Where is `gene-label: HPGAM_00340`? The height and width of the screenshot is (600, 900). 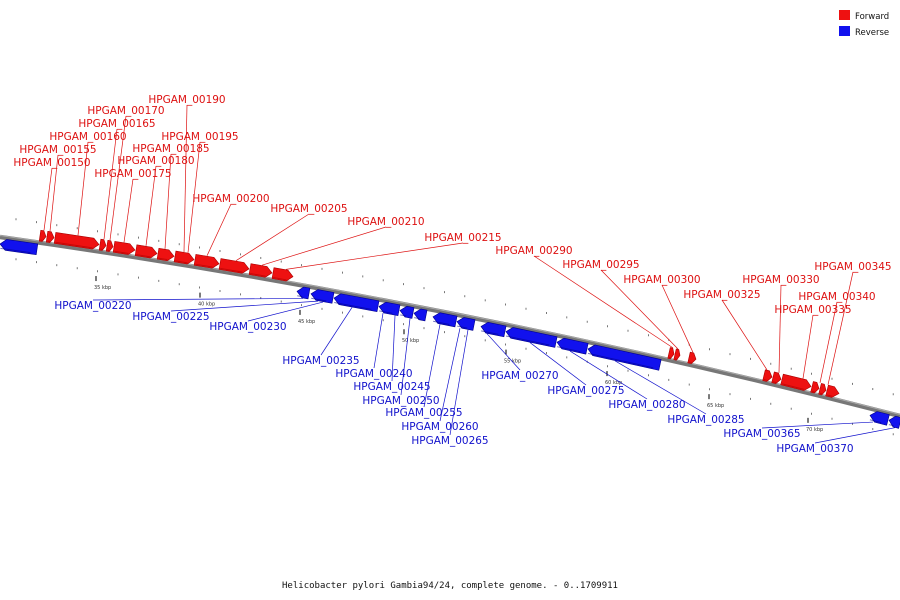
gene-label: HPGAM_00340 is located at coordinates (836, 297).